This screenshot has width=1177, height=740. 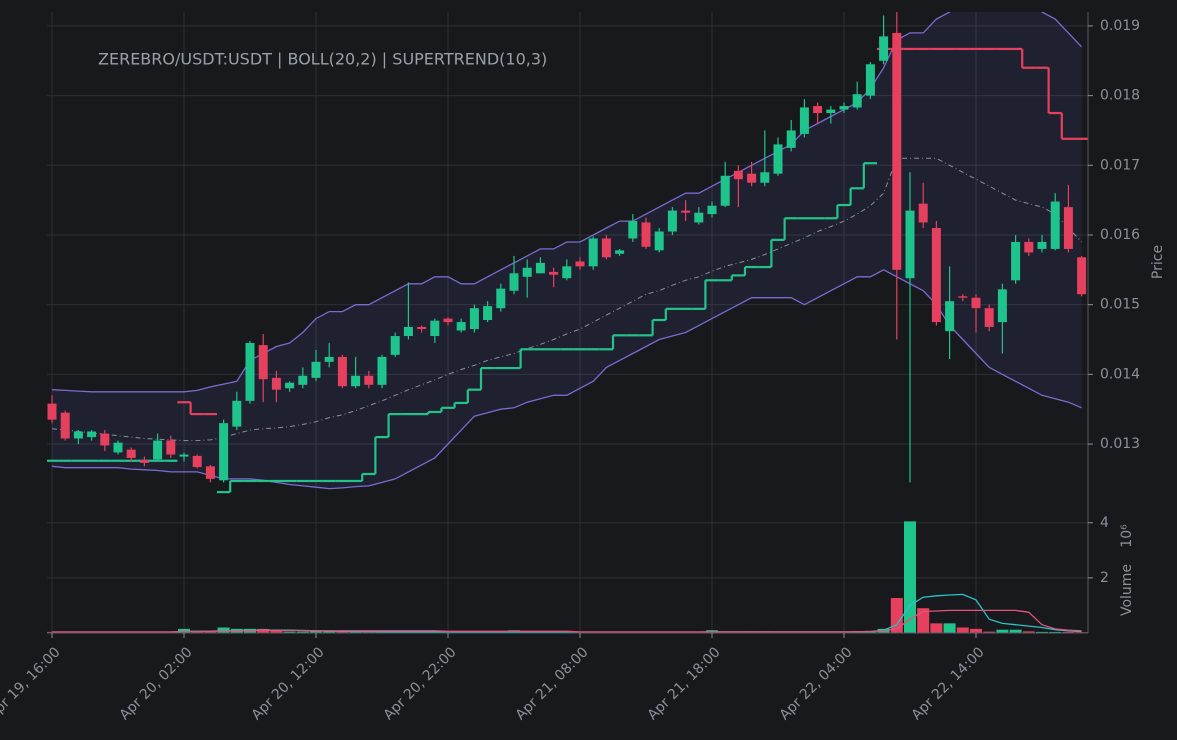 I want to click on x-tick-label: Apr 22, 14:00, so click(x=948, y=683).